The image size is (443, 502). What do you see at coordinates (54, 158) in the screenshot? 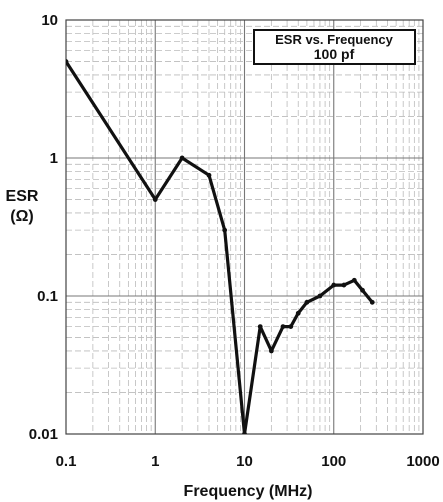
I see `y-tick-label: 1` at bounding box center [54, 158].